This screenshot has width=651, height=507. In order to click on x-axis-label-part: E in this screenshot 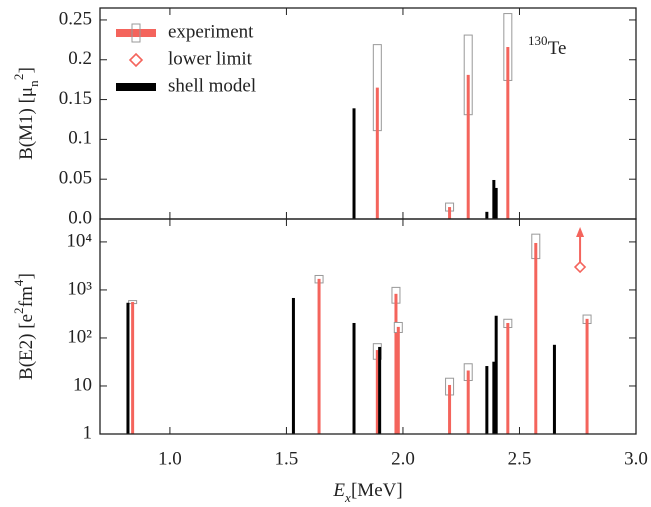, I will do `click(338, 490)`.